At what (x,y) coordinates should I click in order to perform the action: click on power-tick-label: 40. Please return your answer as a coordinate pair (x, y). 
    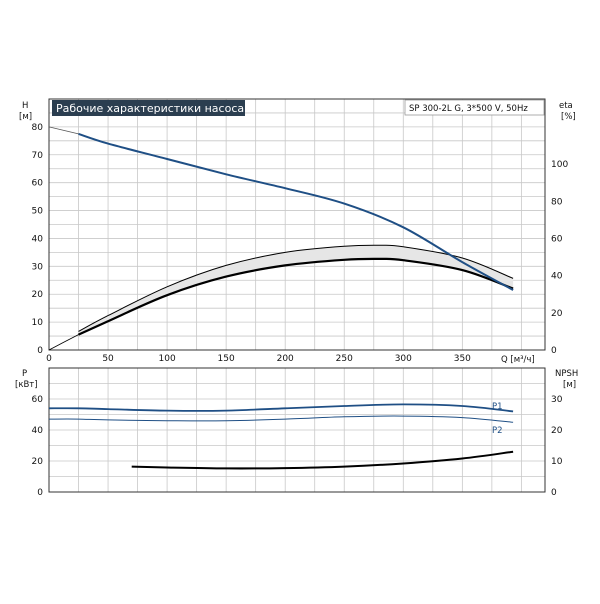
    Looking at the image, I should click on (38, 431).